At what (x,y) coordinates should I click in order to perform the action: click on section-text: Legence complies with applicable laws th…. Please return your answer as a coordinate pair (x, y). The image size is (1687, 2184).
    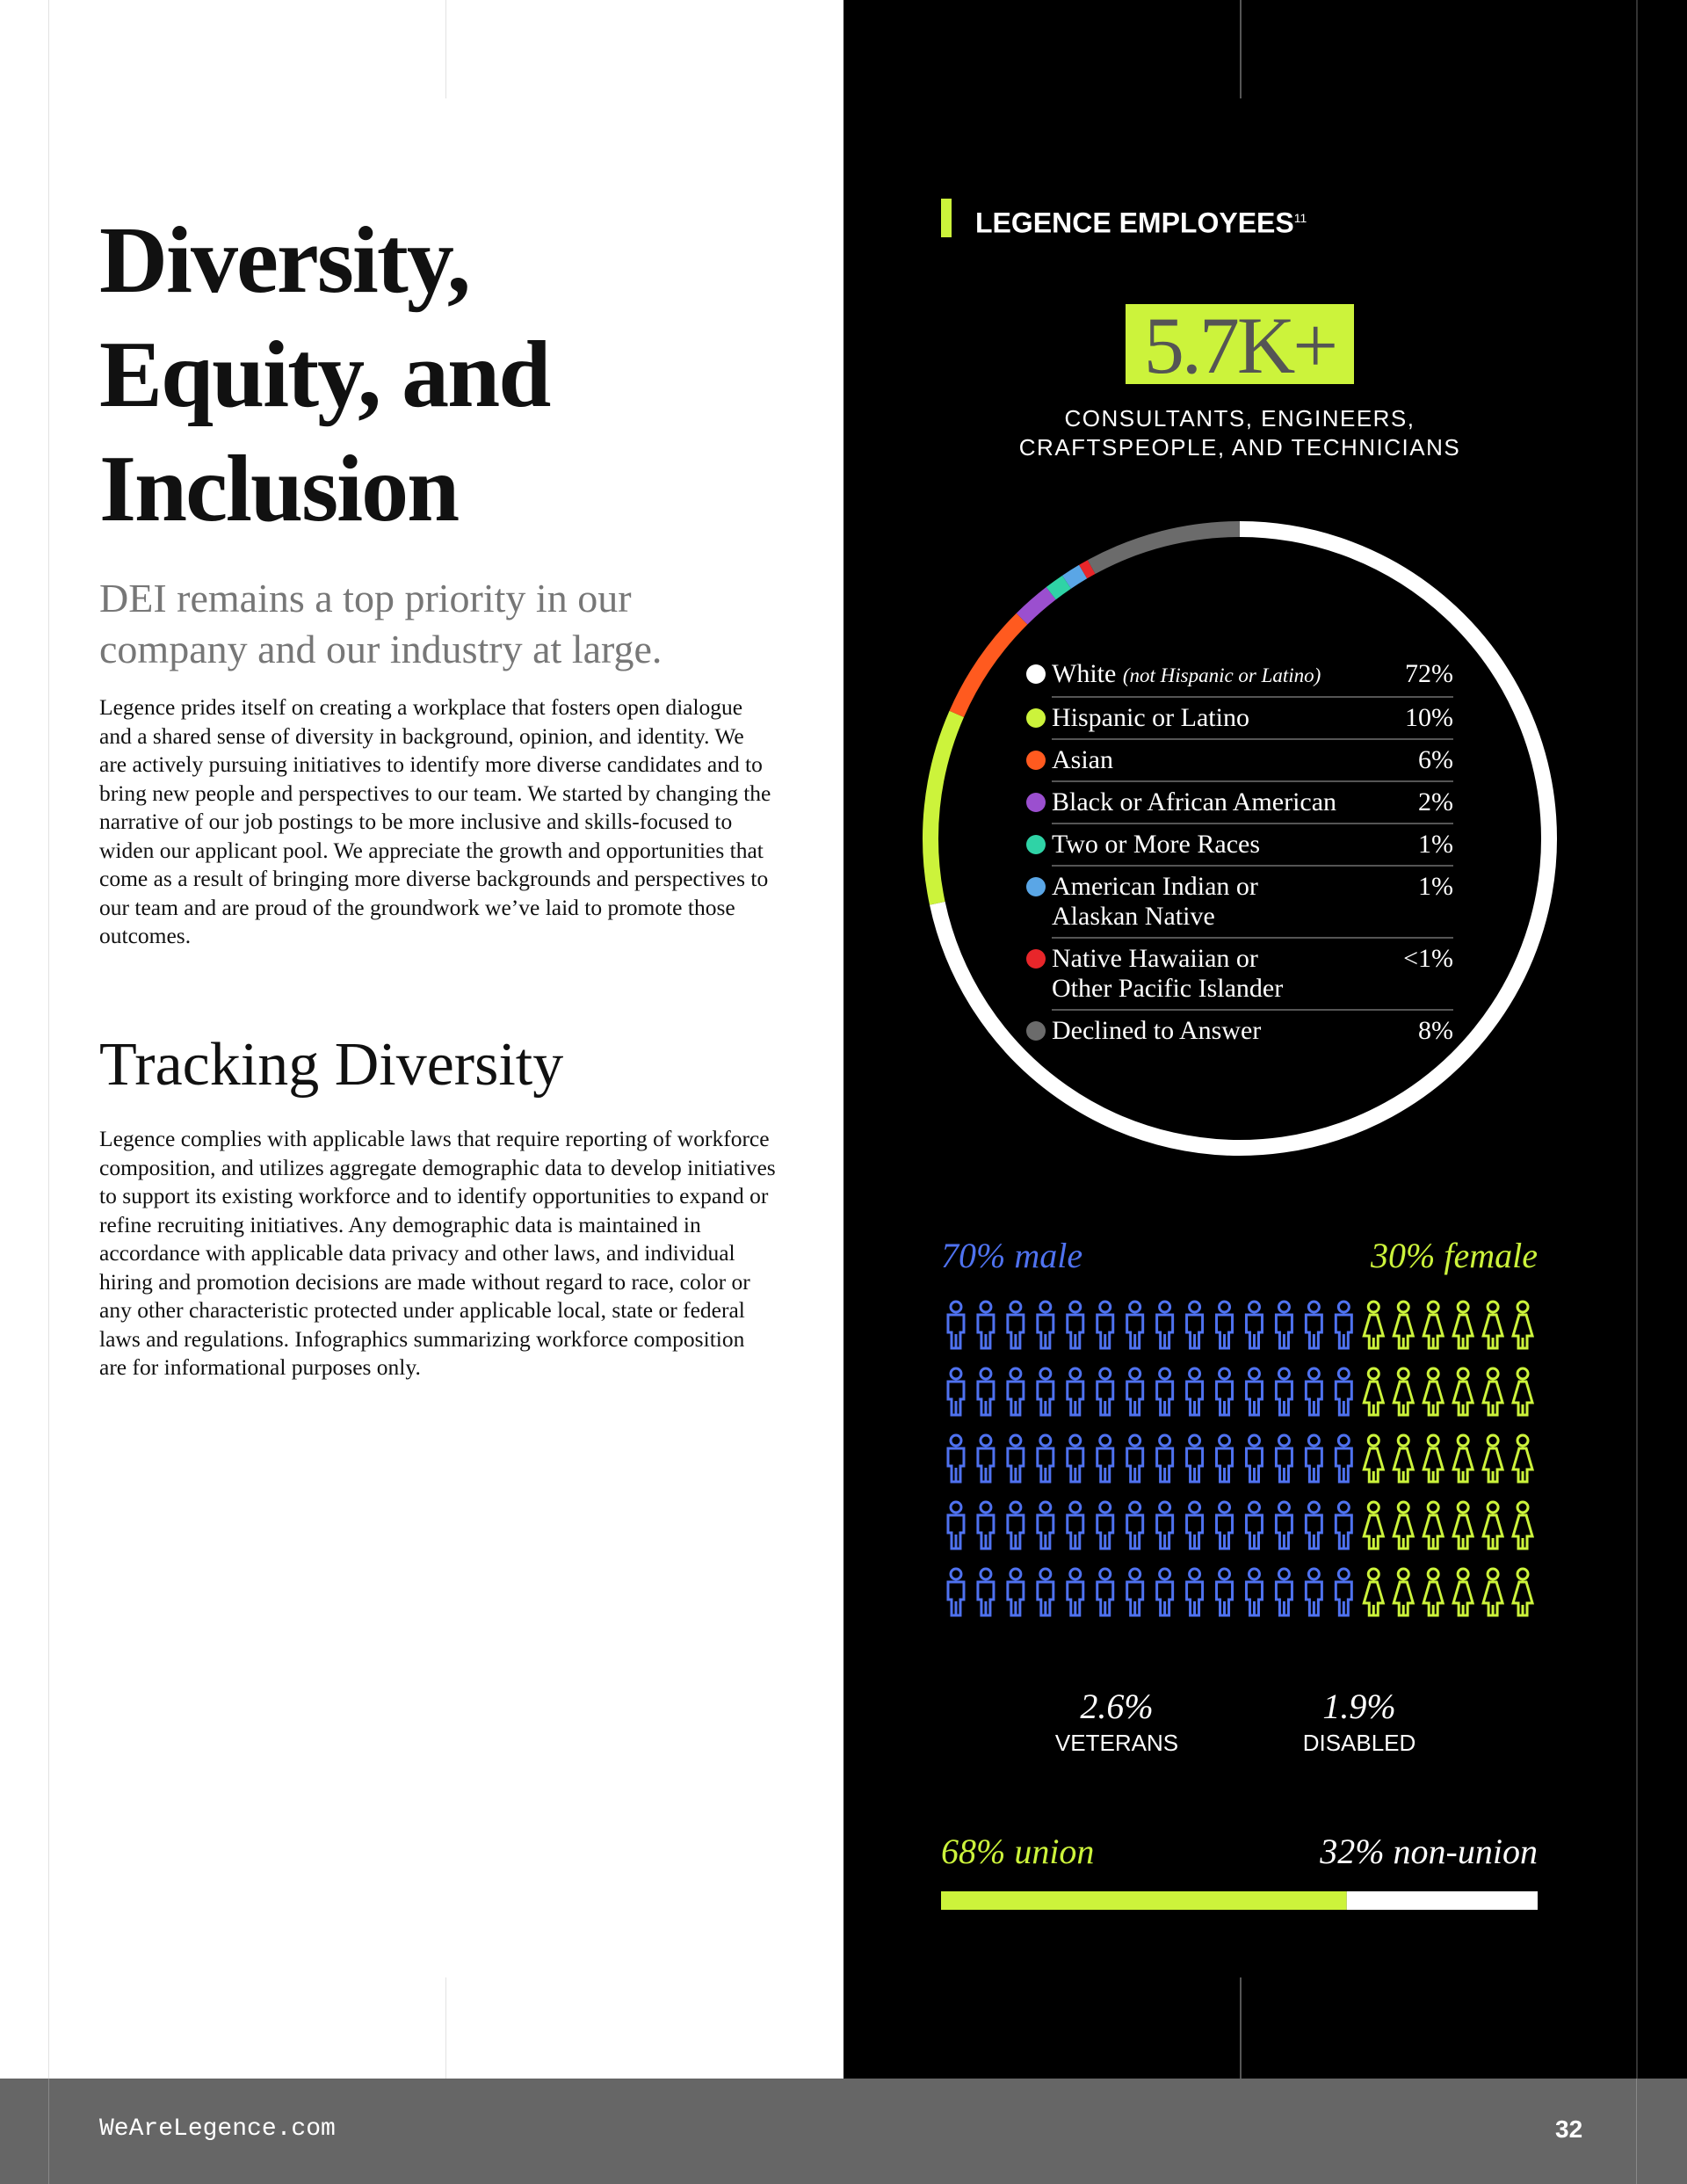
    Looking at the image, I should click on (437, 1253).